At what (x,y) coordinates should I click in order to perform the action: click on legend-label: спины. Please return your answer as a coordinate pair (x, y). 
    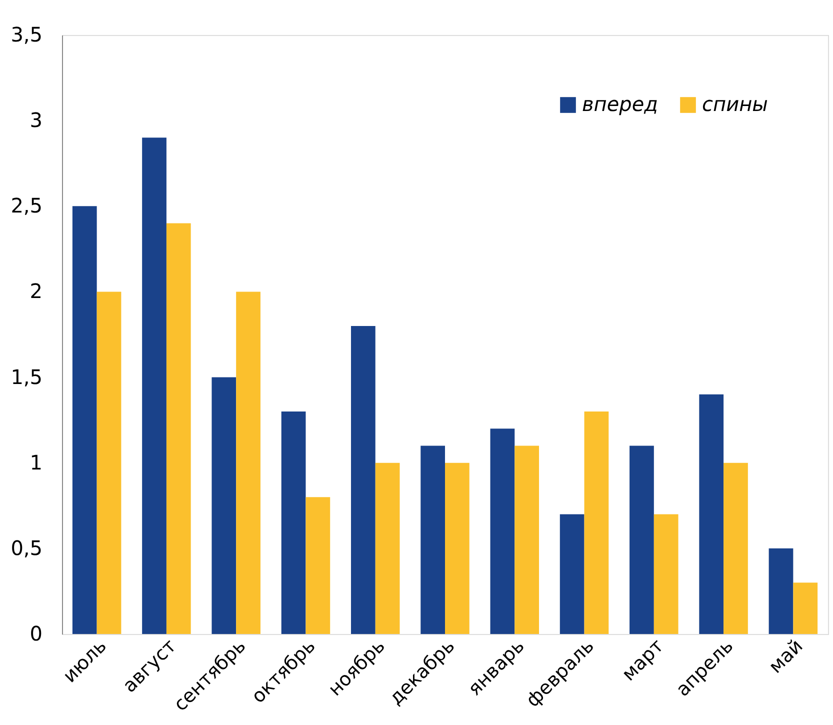
    Looking at the image, I should click on (735, 104).